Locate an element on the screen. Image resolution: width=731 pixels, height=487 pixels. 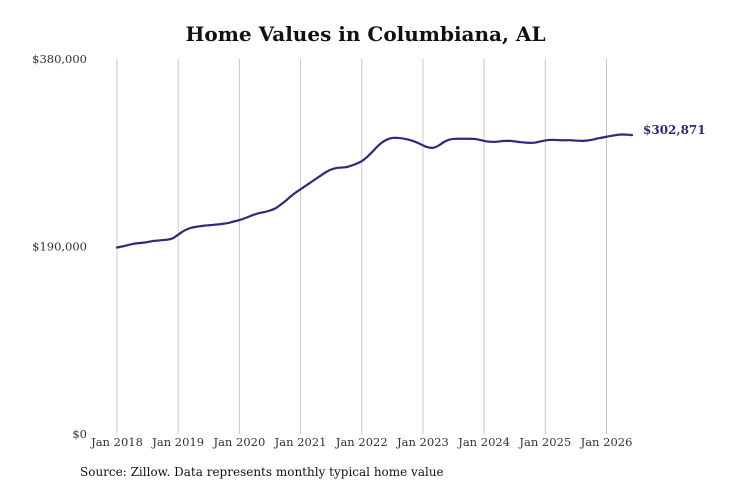
x-tick-label: Jan 2018 is located at coordinates (116, 442).